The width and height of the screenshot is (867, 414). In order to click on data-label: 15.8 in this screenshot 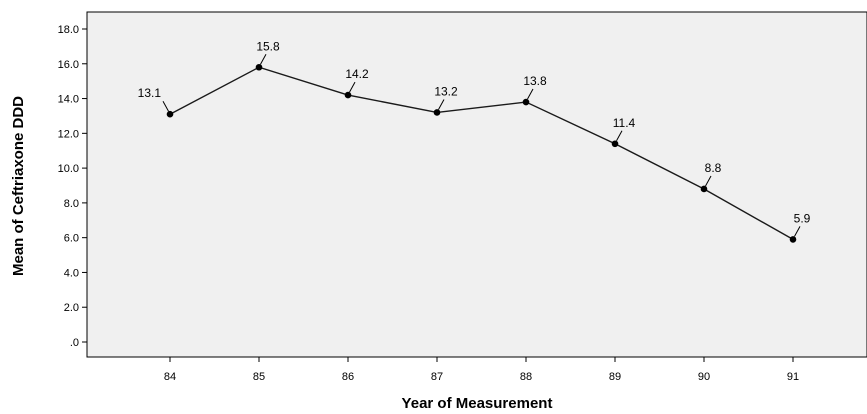, I will do `click(268, 46)`.